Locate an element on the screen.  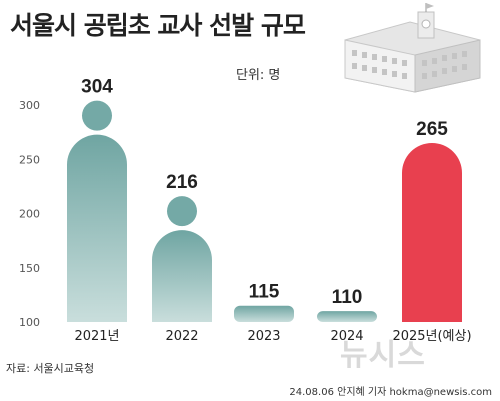
value-label: 265 is located at coordinates (432, 129).